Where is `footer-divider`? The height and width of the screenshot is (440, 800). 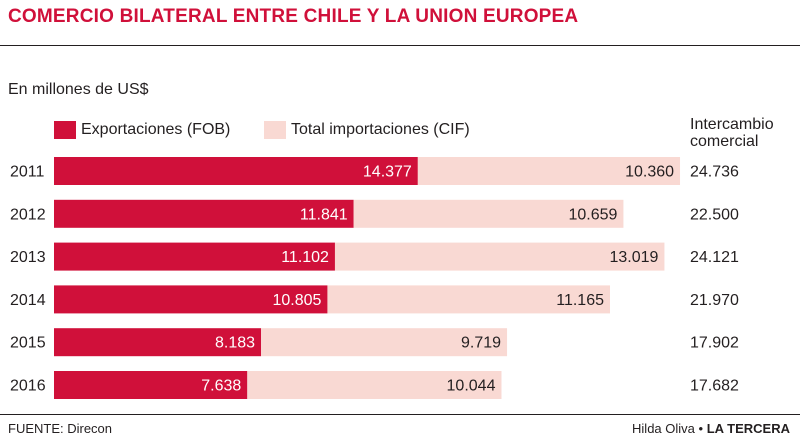
footer-divider is located at coordinates (400, 414).